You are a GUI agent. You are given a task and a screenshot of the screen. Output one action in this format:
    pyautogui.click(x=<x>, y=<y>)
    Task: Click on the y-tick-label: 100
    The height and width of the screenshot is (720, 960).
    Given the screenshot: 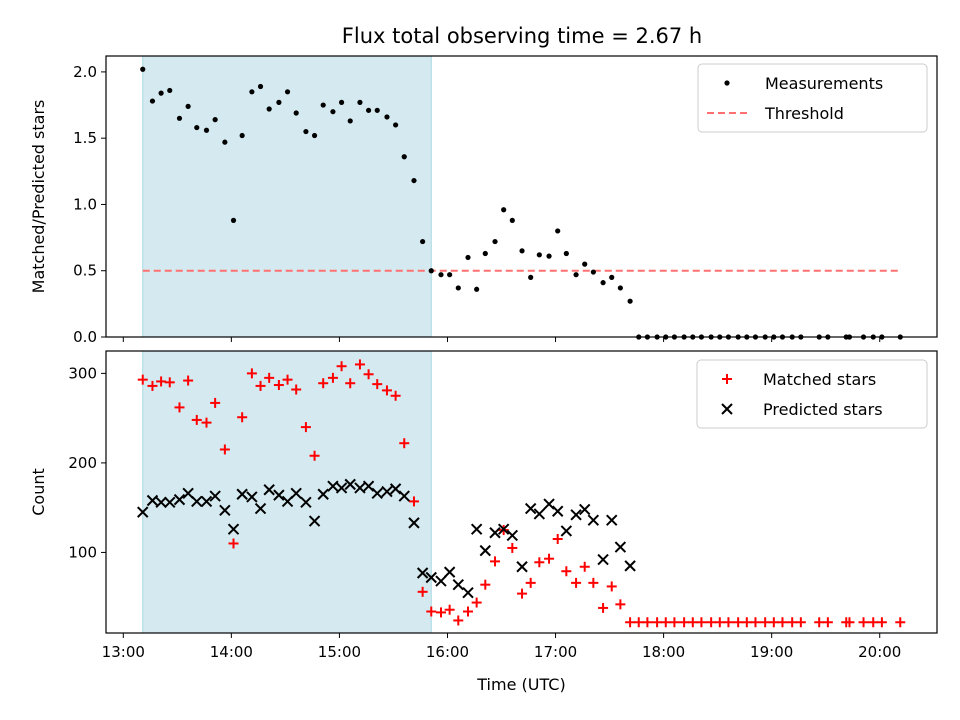 What is the action you would take?
    pyautogui.click(x=82, y=552)
    